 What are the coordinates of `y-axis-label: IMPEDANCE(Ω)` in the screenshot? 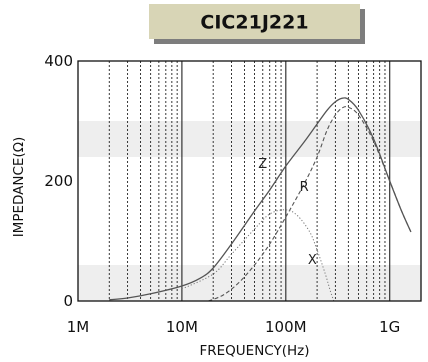 It's located at (19, 187).